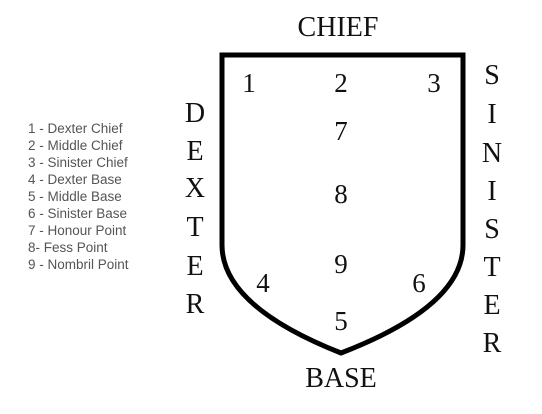  Describe the element at coordinates (78, 162) in the screenshot. I see `legend-item: 3 - Sinister Chief` at that location.